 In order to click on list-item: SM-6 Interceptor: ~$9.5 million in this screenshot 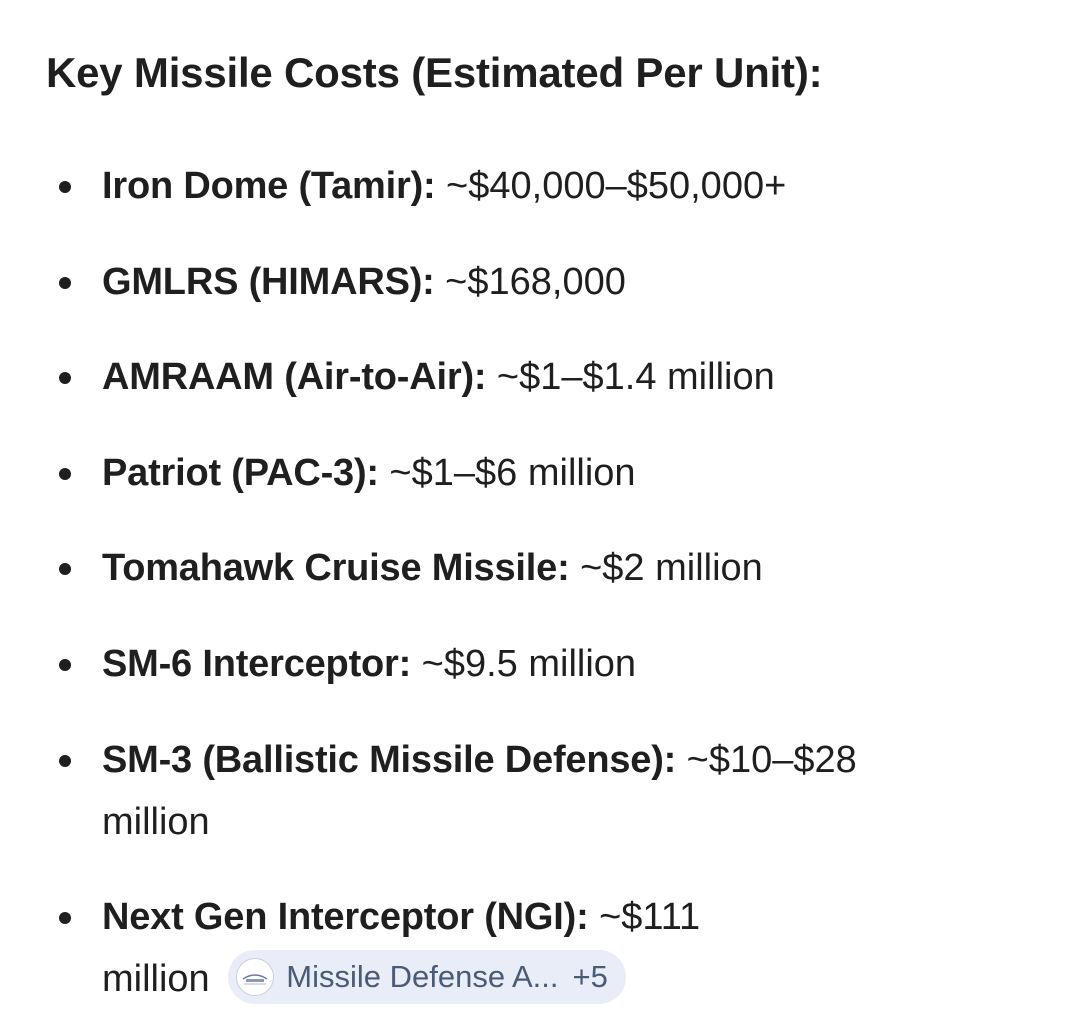, I will do `click(520, 664)`.